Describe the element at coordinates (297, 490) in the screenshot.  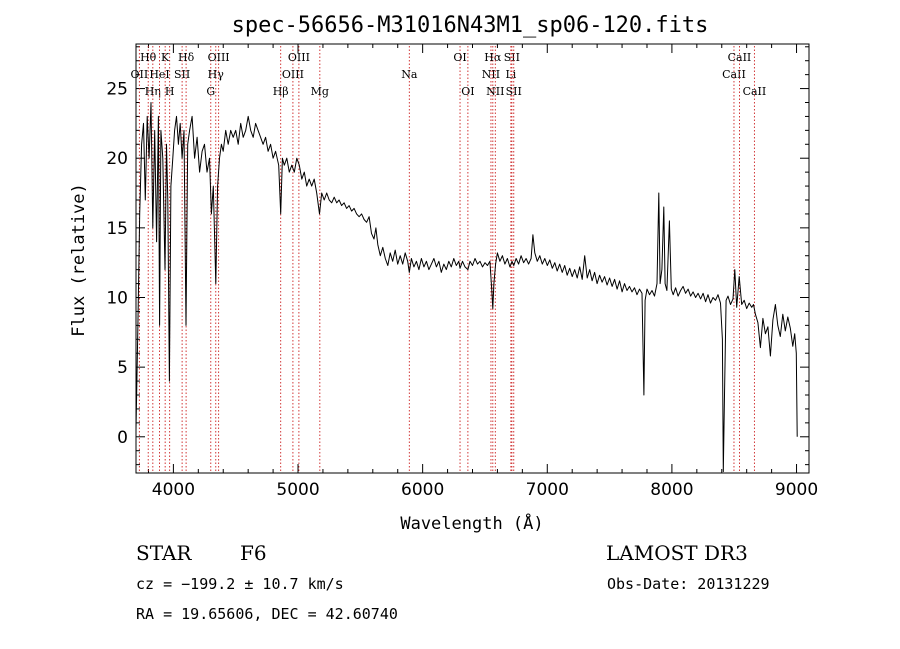
I see `x-tick-label: 5000` at that location.